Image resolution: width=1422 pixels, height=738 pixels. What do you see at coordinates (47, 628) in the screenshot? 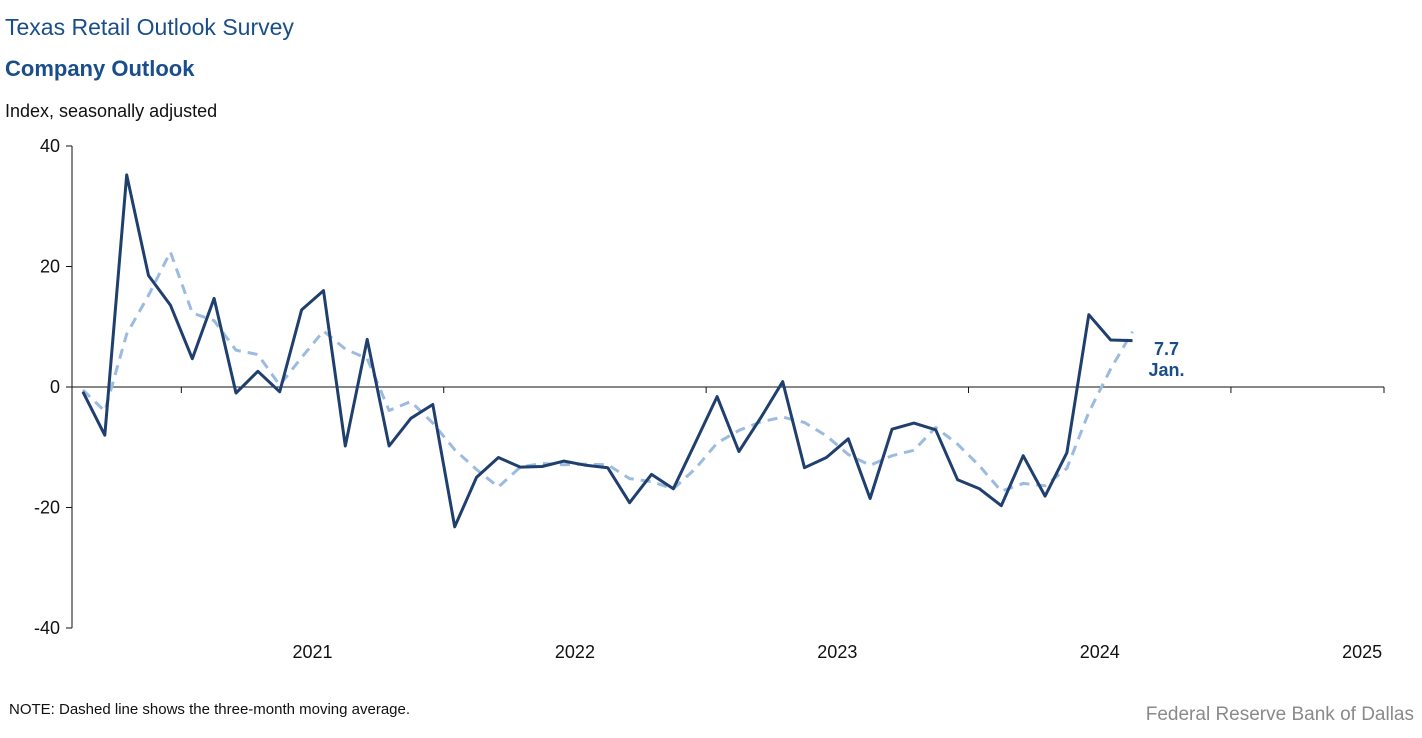
I see `y-tick-label: -40` at bounding box center [47, 628].